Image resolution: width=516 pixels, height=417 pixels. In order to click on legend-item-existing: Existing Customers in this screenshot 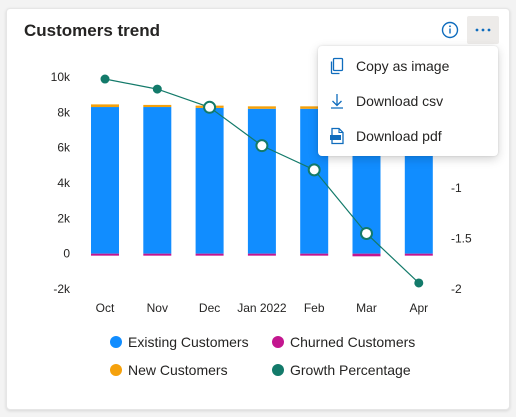, I will do `click(179, 342)`.